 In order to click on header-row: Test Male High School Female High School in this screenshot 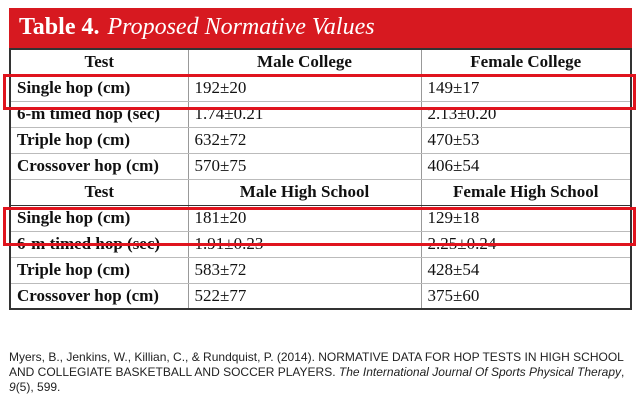, I will do `click(320, 192)`.